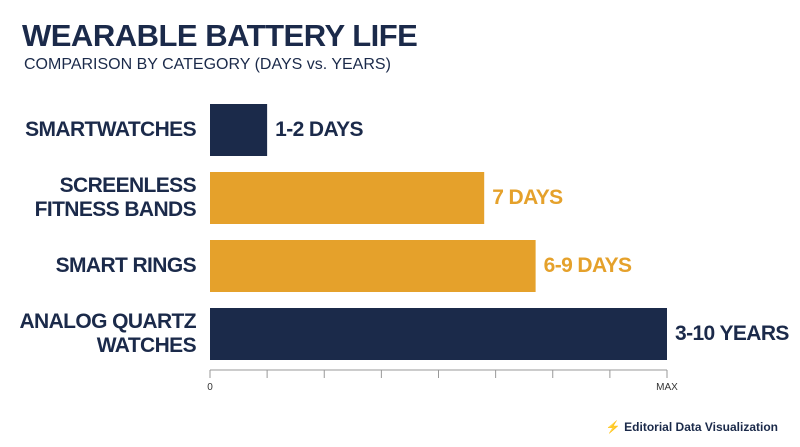 The height and width of the screenshot is (447, 800). I want to click on value-label: 3-10 YEARS, so click(732, 333).